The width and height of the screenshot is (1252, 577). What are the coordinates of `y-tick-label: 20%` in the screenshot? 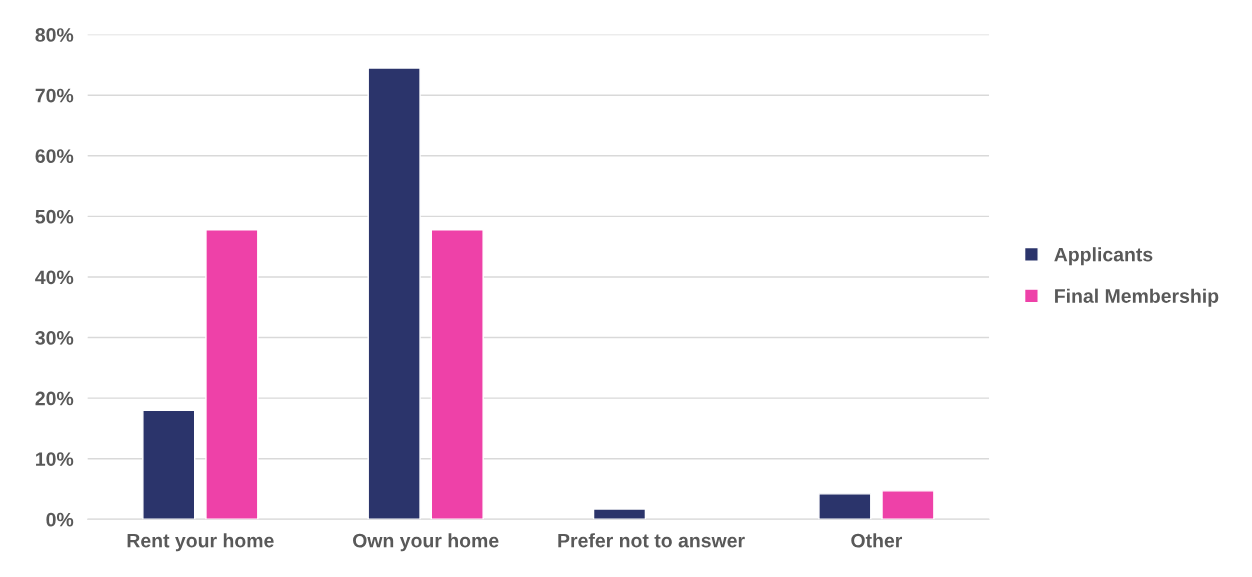 It's located at (54, 398).